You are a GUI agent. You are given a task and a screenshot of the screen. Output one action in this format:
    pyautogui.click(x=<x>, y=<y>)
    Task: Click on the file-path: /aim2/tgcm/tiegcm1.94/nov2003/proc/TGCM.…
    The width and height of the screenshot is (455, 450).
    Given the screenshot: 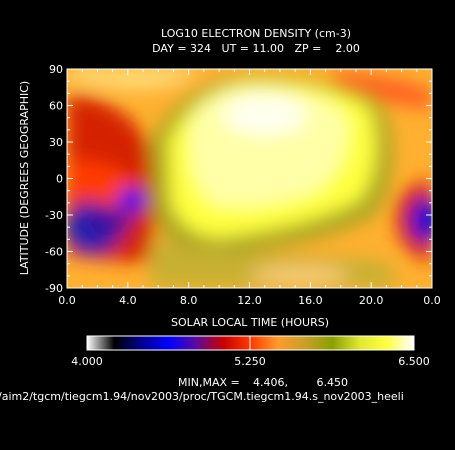 What is the action you would take?
    pyautogui.click(x=202, y=396)
    